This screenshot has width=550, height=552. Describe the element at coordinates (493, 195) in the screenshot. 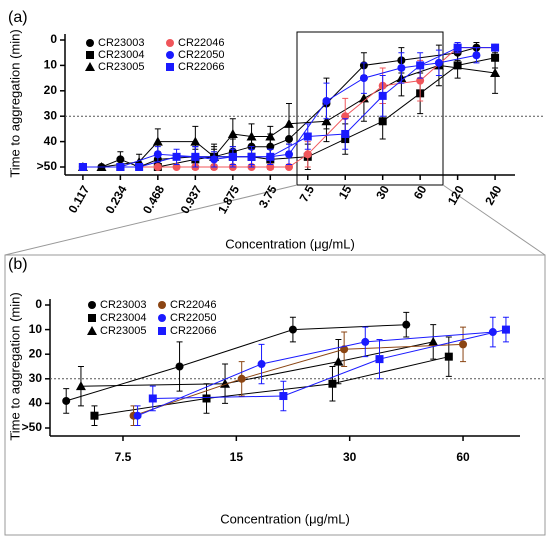

I see `x-tick-label: 240` at that location.